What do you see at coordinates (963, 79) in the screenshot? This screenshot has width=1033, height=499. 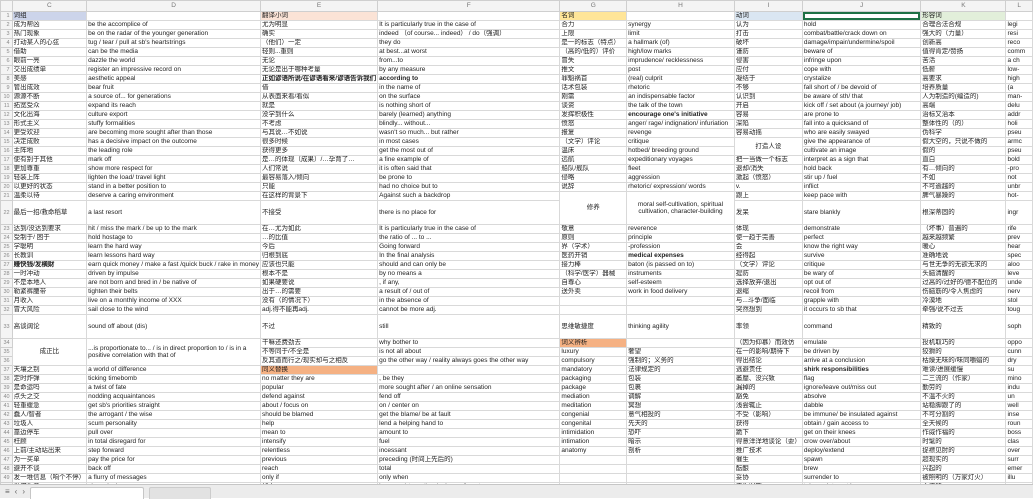 I see `cell-K8: 高要求` at bounding box center [963, 79].